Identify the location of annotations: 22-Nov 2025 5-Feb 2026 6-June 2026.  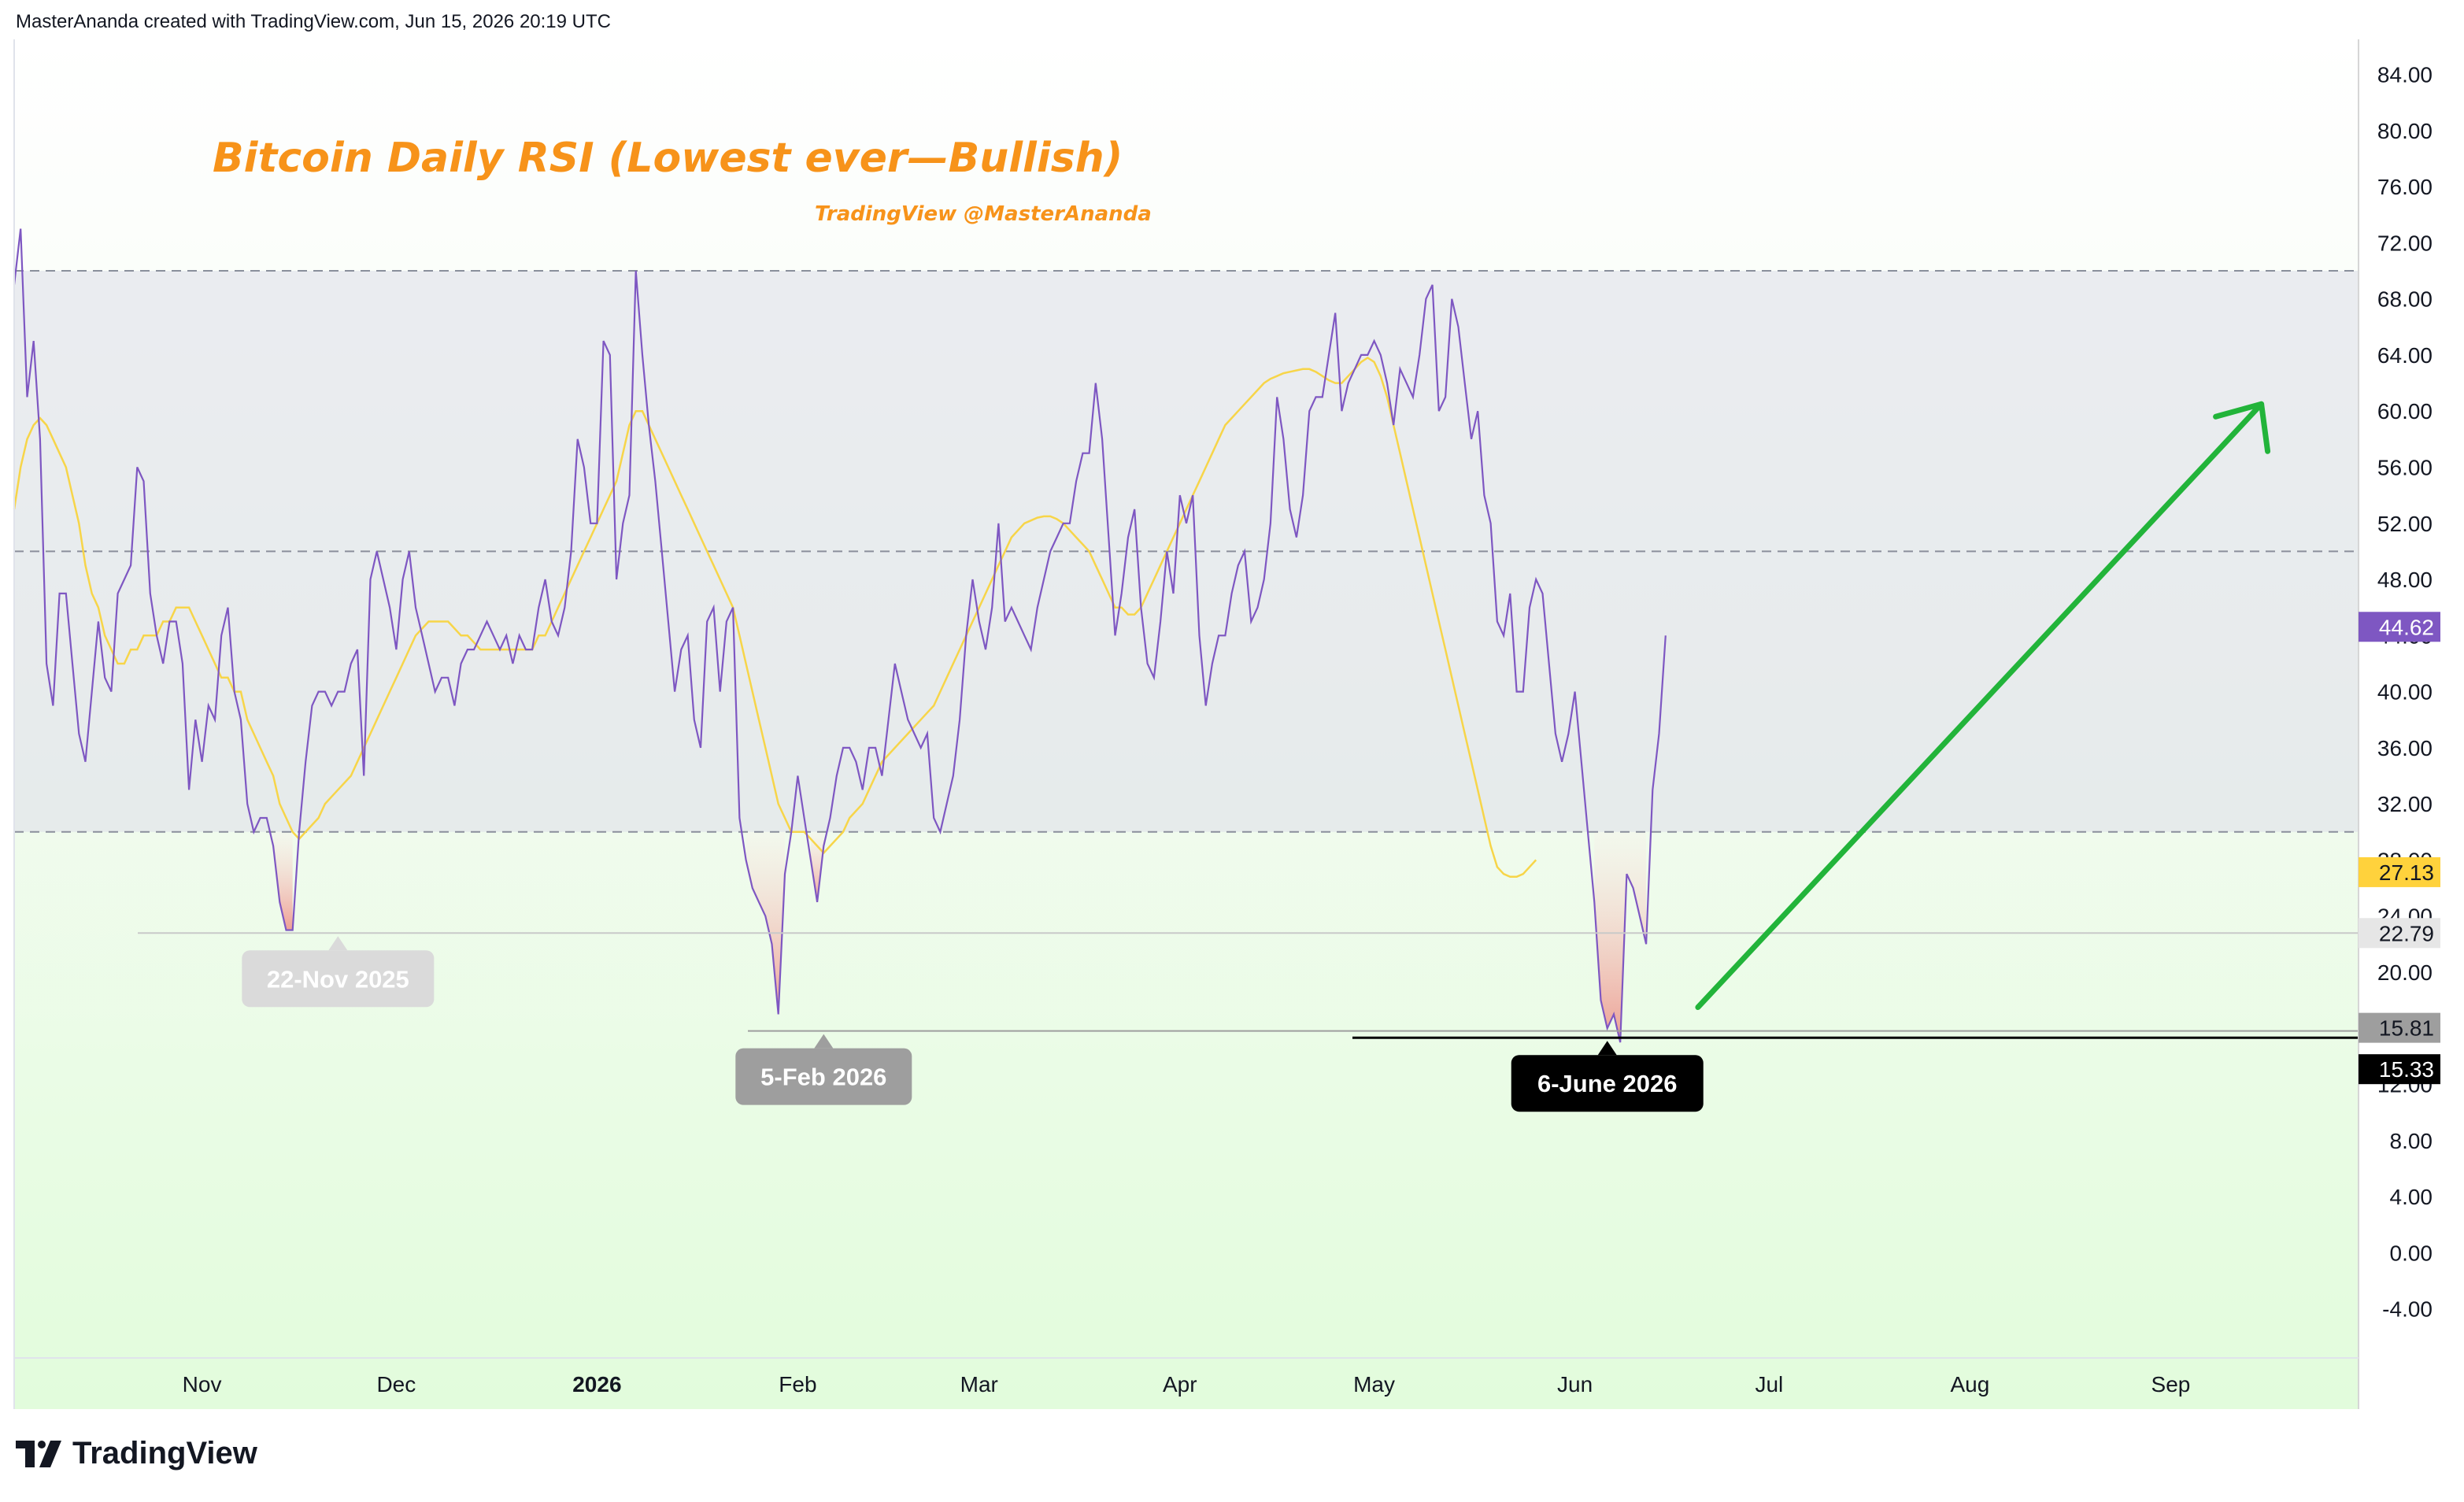
(1248, 1022).